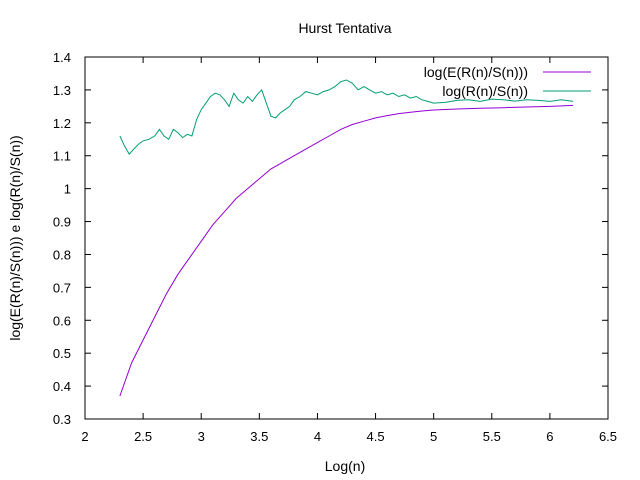 This screenshot has width=640, height=480. I want to click on x-tick-label: 2.5, so click(143, 436).